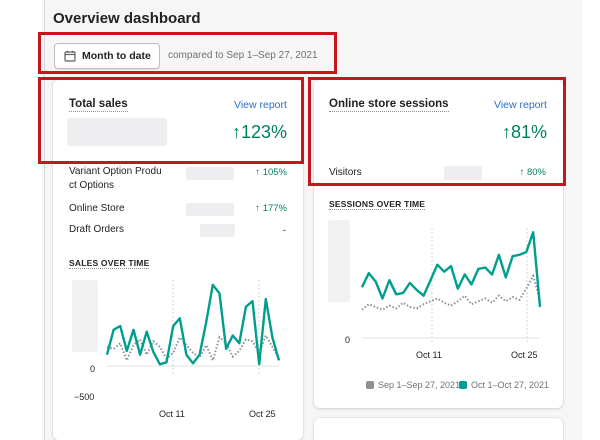  I want to click on total-sales-title: Total sales, so click(98, 105).